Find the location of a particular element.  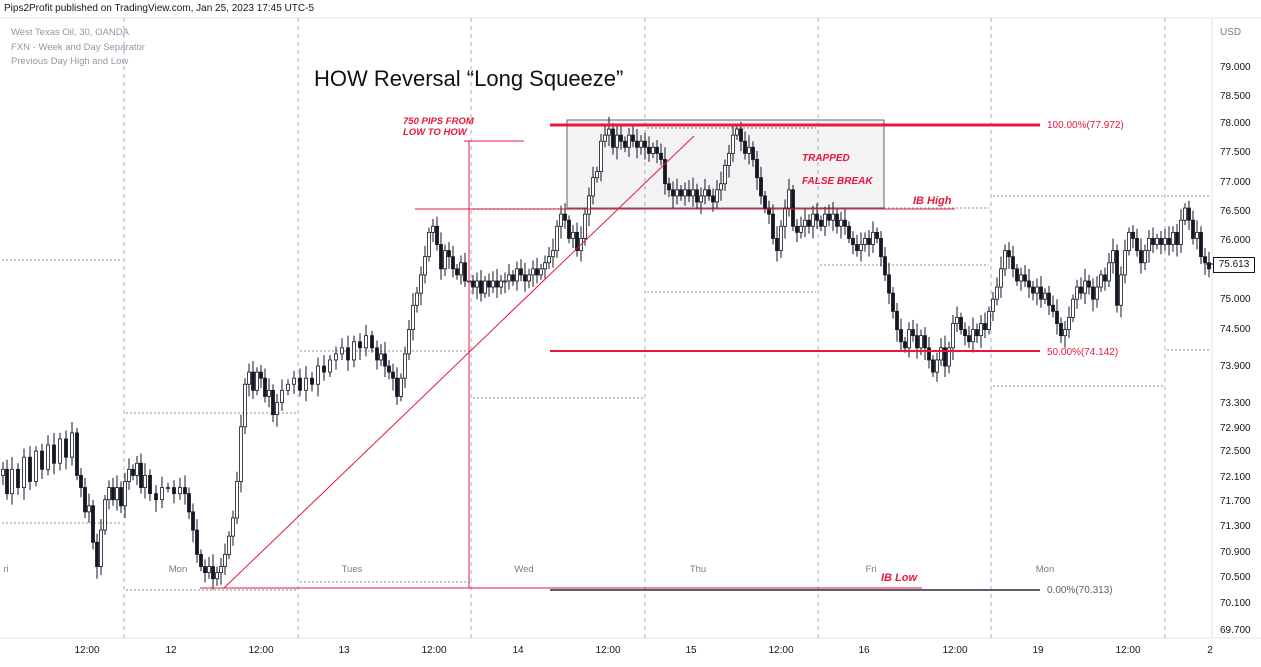

price-tick-label: 78.500 is located at coordinates (1235, 96).